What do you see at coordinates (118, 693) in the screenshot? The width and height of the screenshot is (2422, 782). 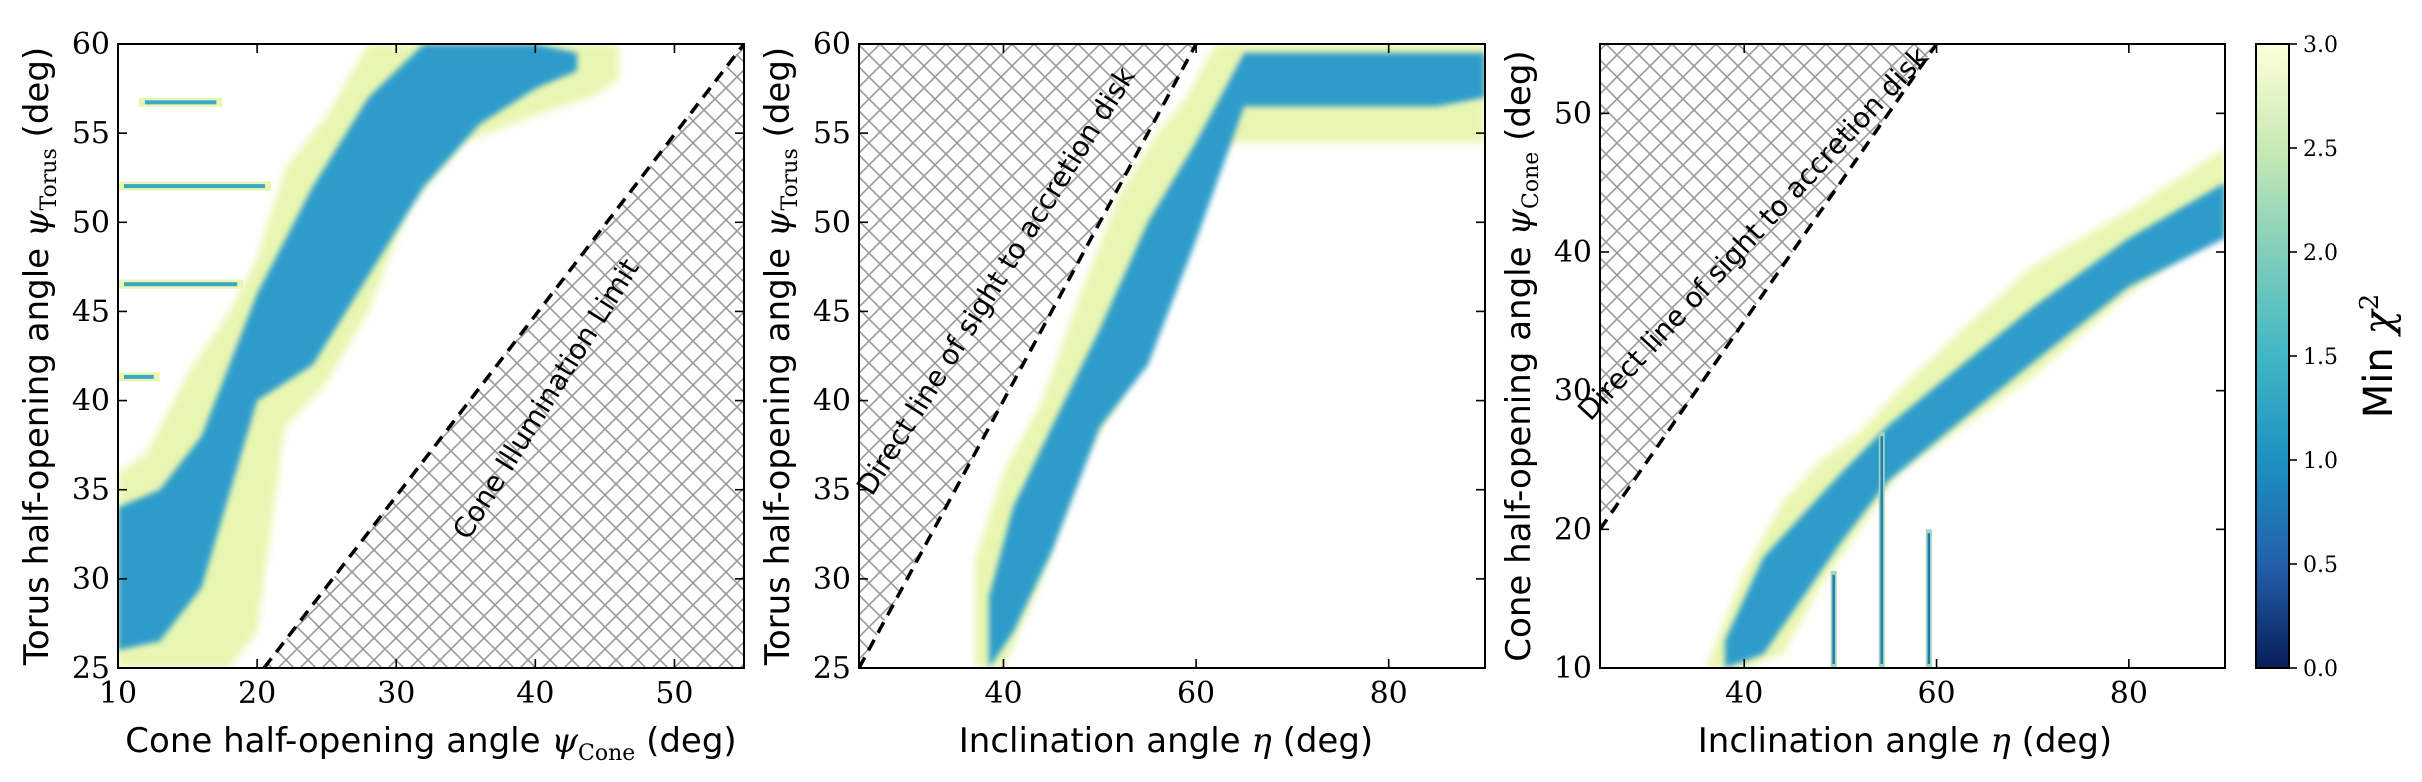 I see `x-tick-label: 10` at bounding box center [118, 693].